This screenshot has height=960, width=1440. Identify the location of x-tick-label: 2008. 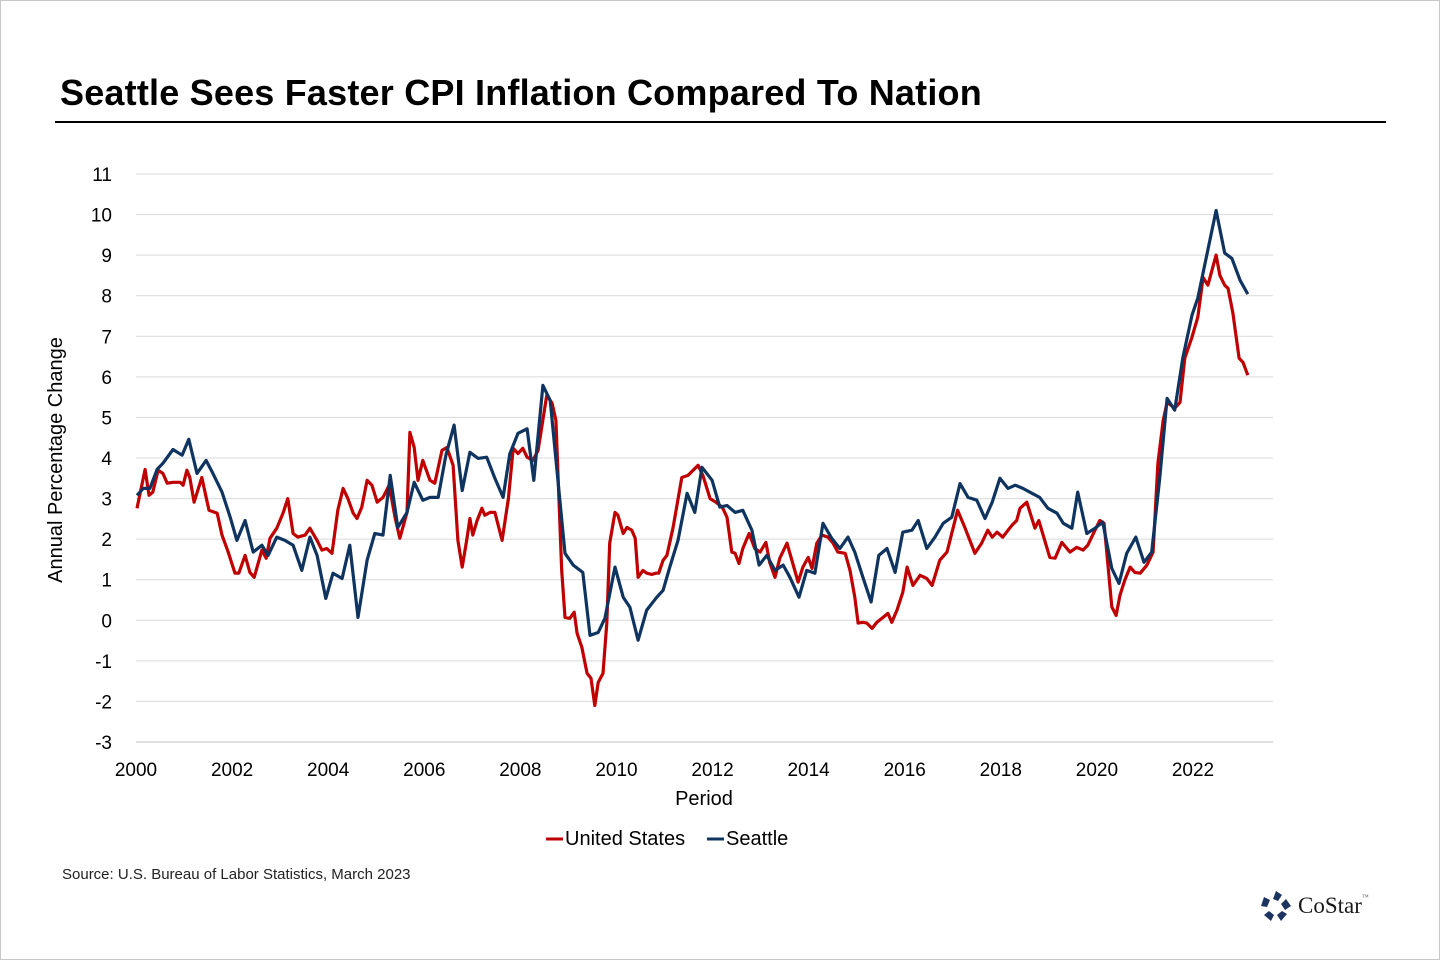
(520, 770).